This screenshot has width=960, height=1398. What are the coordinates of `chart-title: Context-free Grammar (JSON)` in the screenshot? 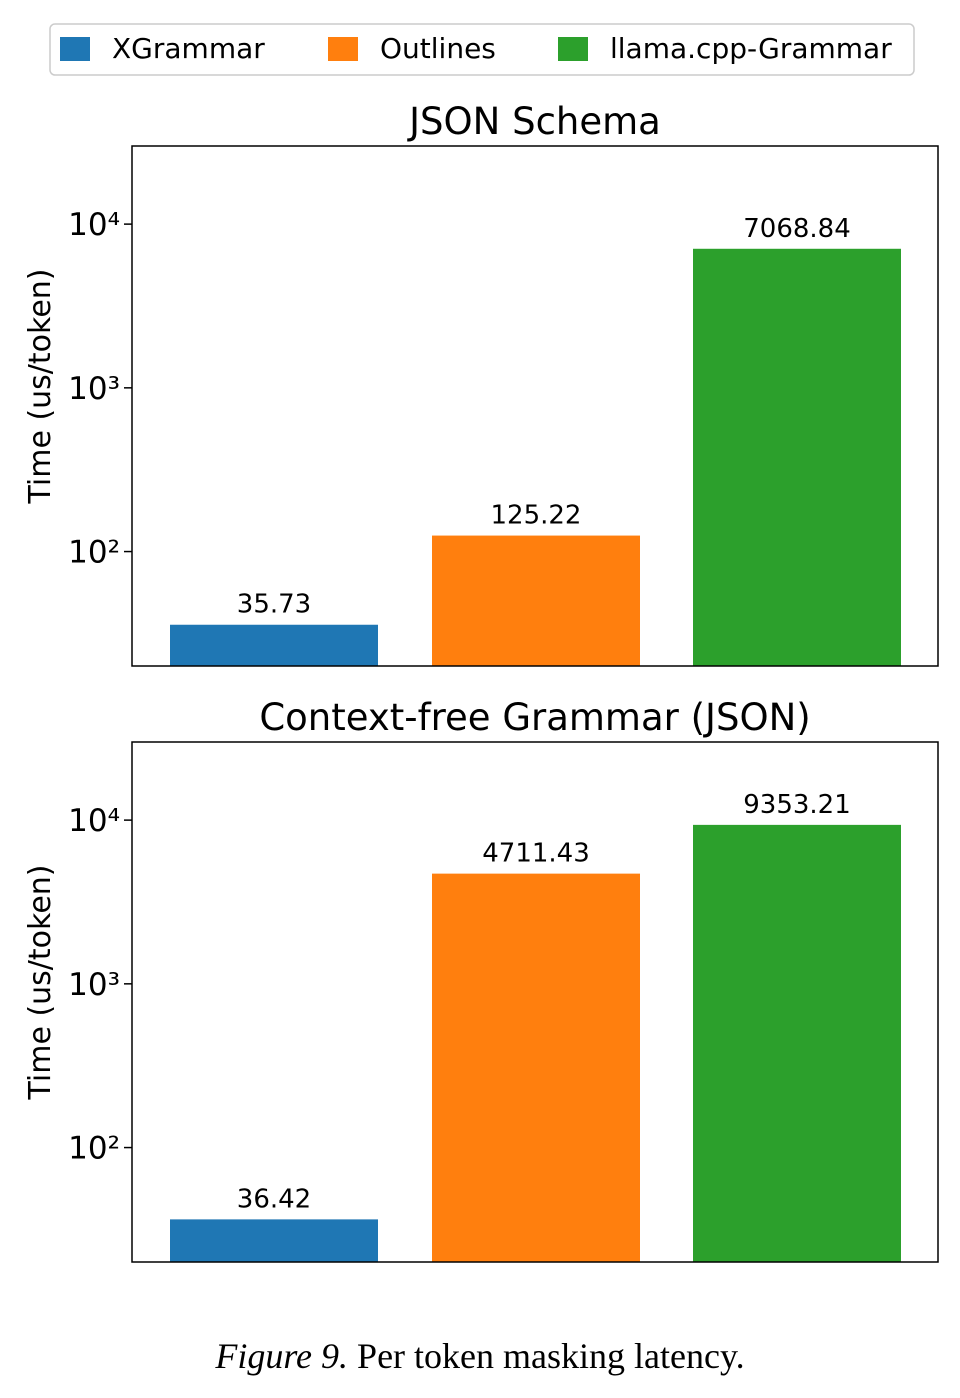 It's located at (534, 717).